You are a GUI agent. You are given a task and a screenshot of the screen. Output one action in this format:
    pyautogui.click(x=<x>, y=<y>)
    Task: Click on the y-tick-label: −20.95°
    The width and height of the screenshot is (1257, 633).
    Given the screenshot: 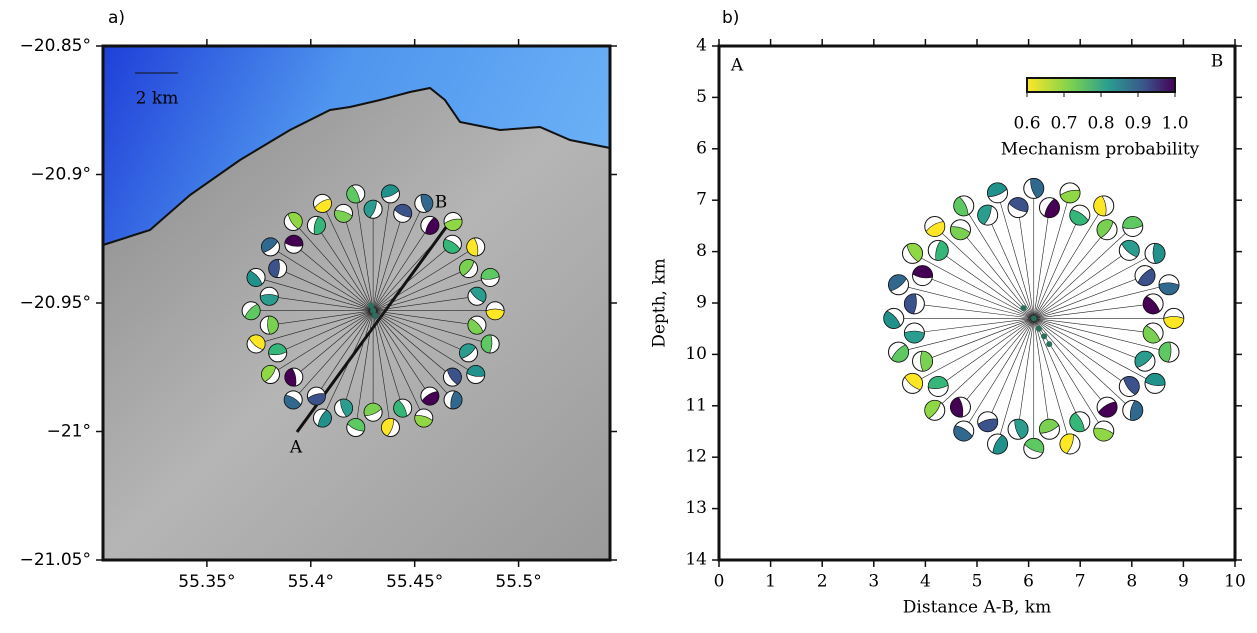 What is the action you would take?
    pyautogui.click(x=55, y=303)
    